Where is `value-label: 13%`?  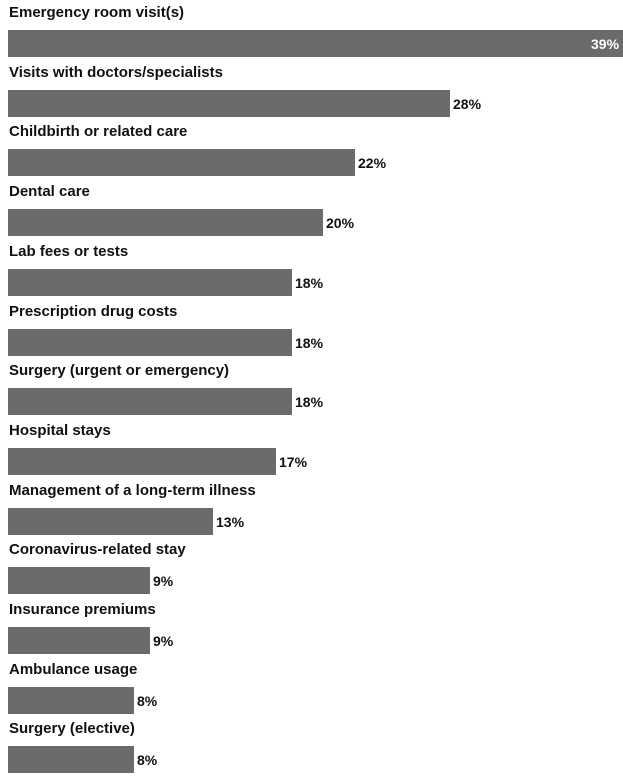 value-label: 13% is located at coordinates (230, 521).